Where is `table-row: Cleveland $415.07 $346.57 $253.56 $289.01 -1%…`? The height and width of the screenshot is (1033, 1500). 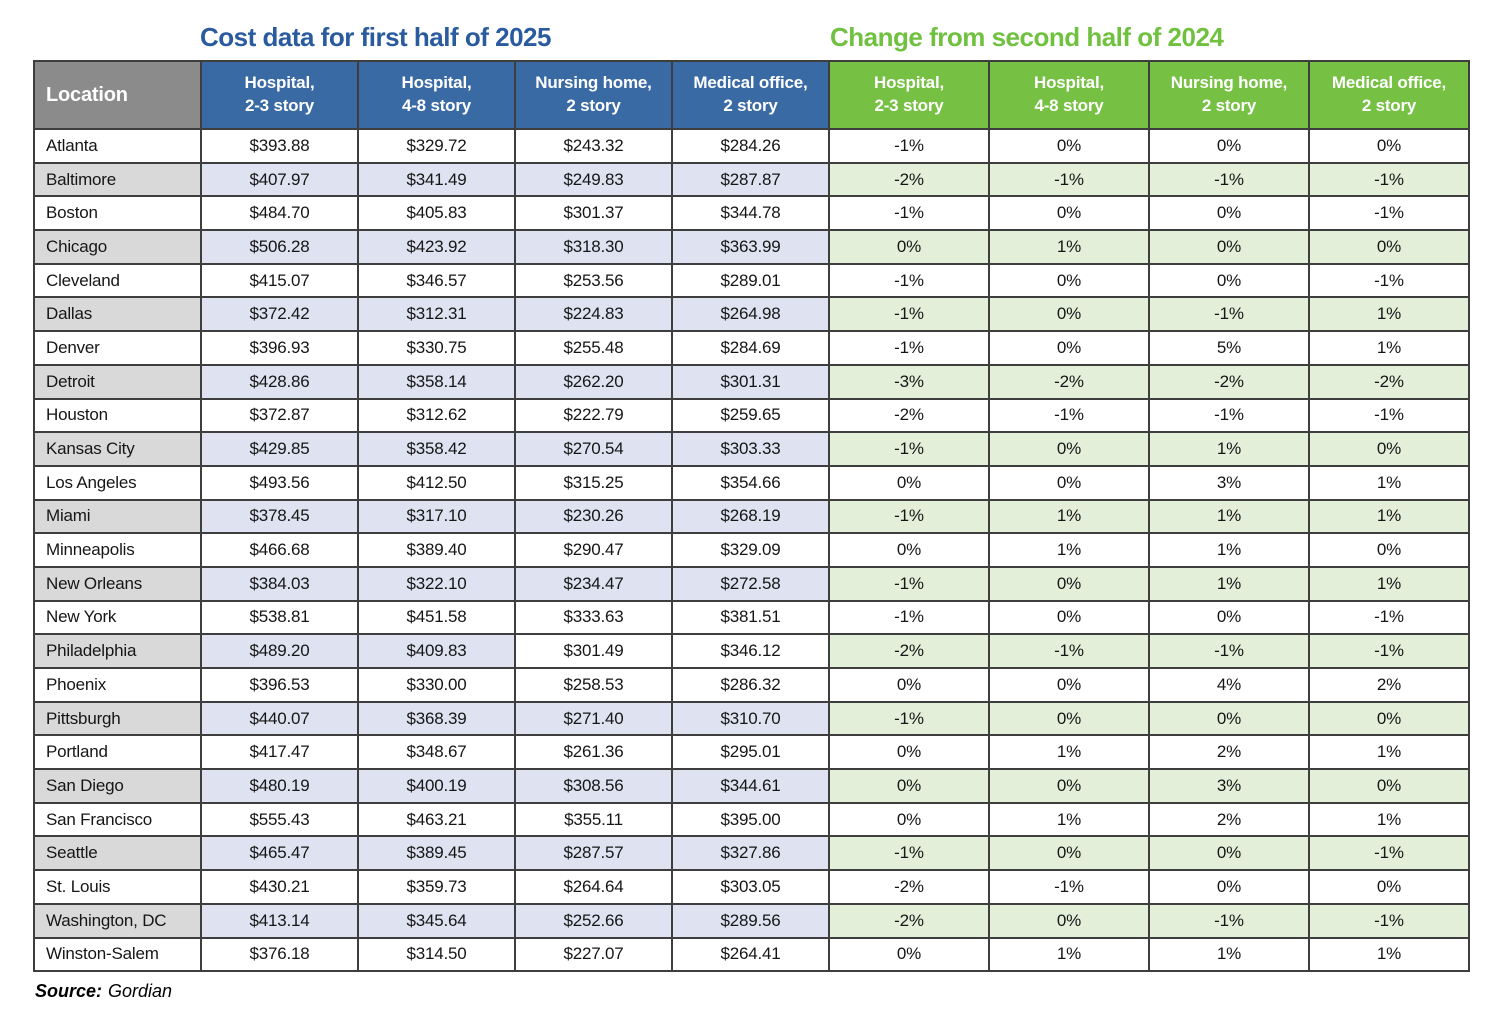
table-row: Cleveland $415.07 $346.57 $253.56 $289.01 -1%… is located at coordinates (751, 280).